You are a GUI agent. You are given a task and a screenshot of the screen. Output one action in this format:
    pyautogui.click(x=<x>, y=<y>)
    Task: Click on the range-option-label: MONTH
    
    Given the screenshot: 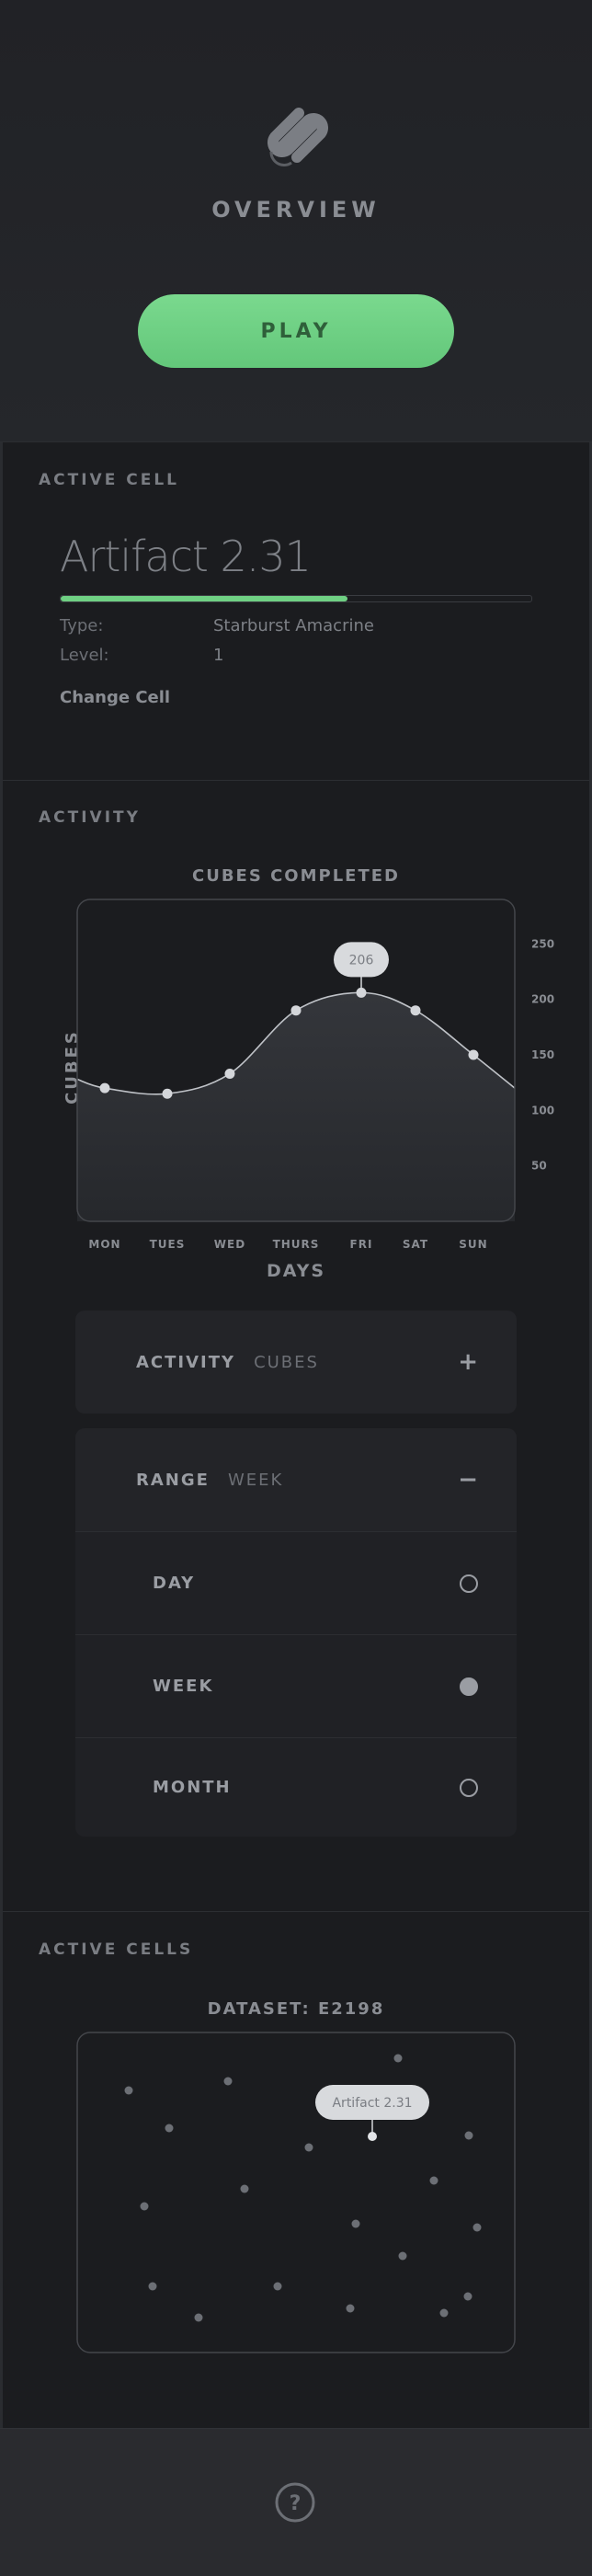 What is the action you would take?
    pyautogui.click(x=192, y=1787)
    